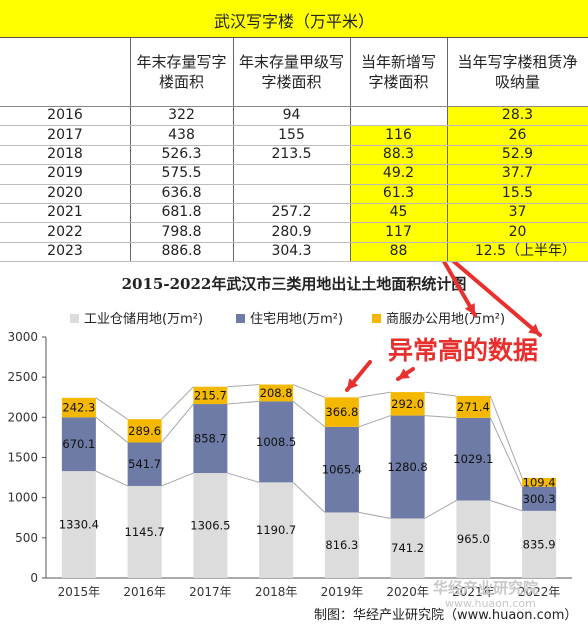  I want to click on chart-credit: 制图：华经产业研究院（www.huaon.com）, so click(445, 615).